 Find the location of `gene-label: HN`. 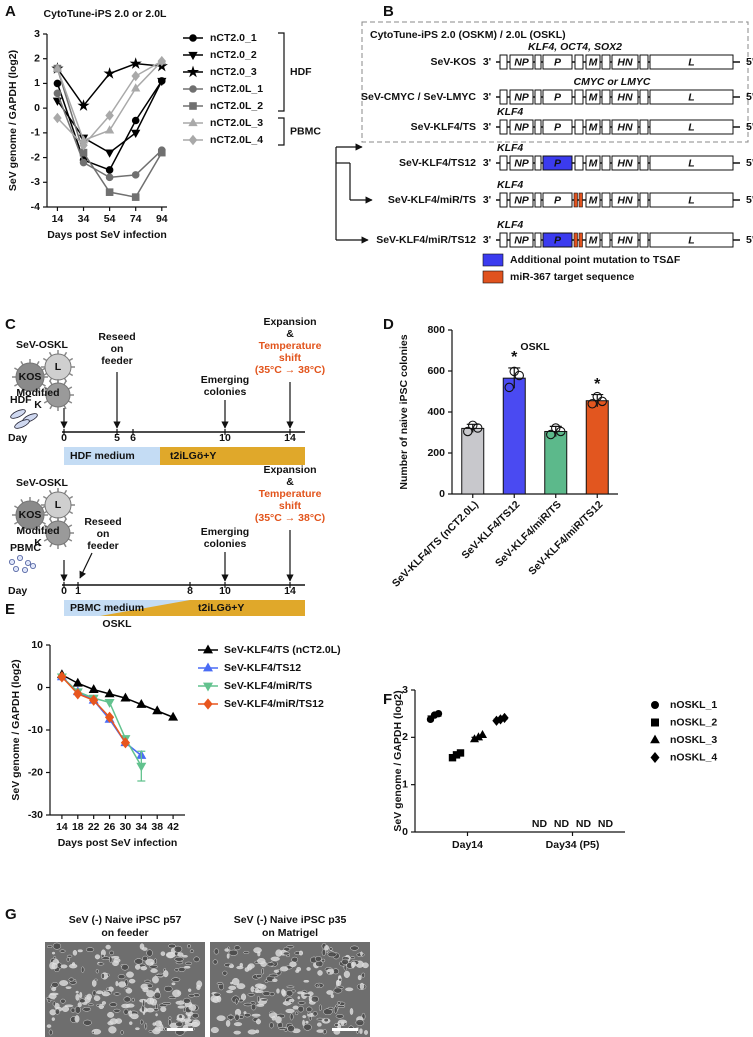

gene-label: HN is located at coordinates (625, 200).